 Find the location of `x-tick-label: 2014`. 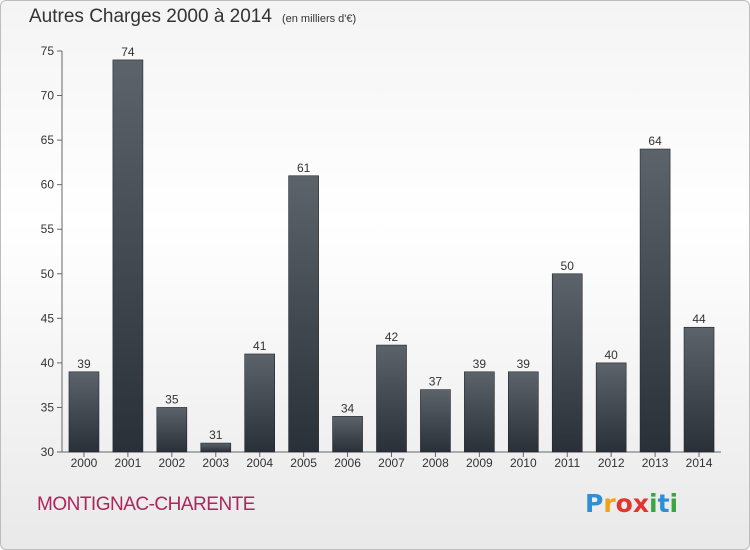

x-tick-label: 2014 is located at coordinates (699, 463).